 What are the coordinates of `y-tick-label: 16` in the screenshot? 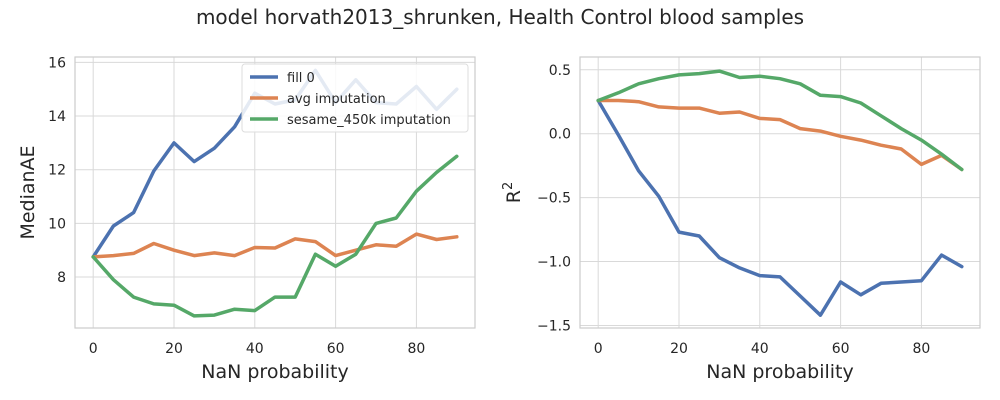 It's located at (57, 63).